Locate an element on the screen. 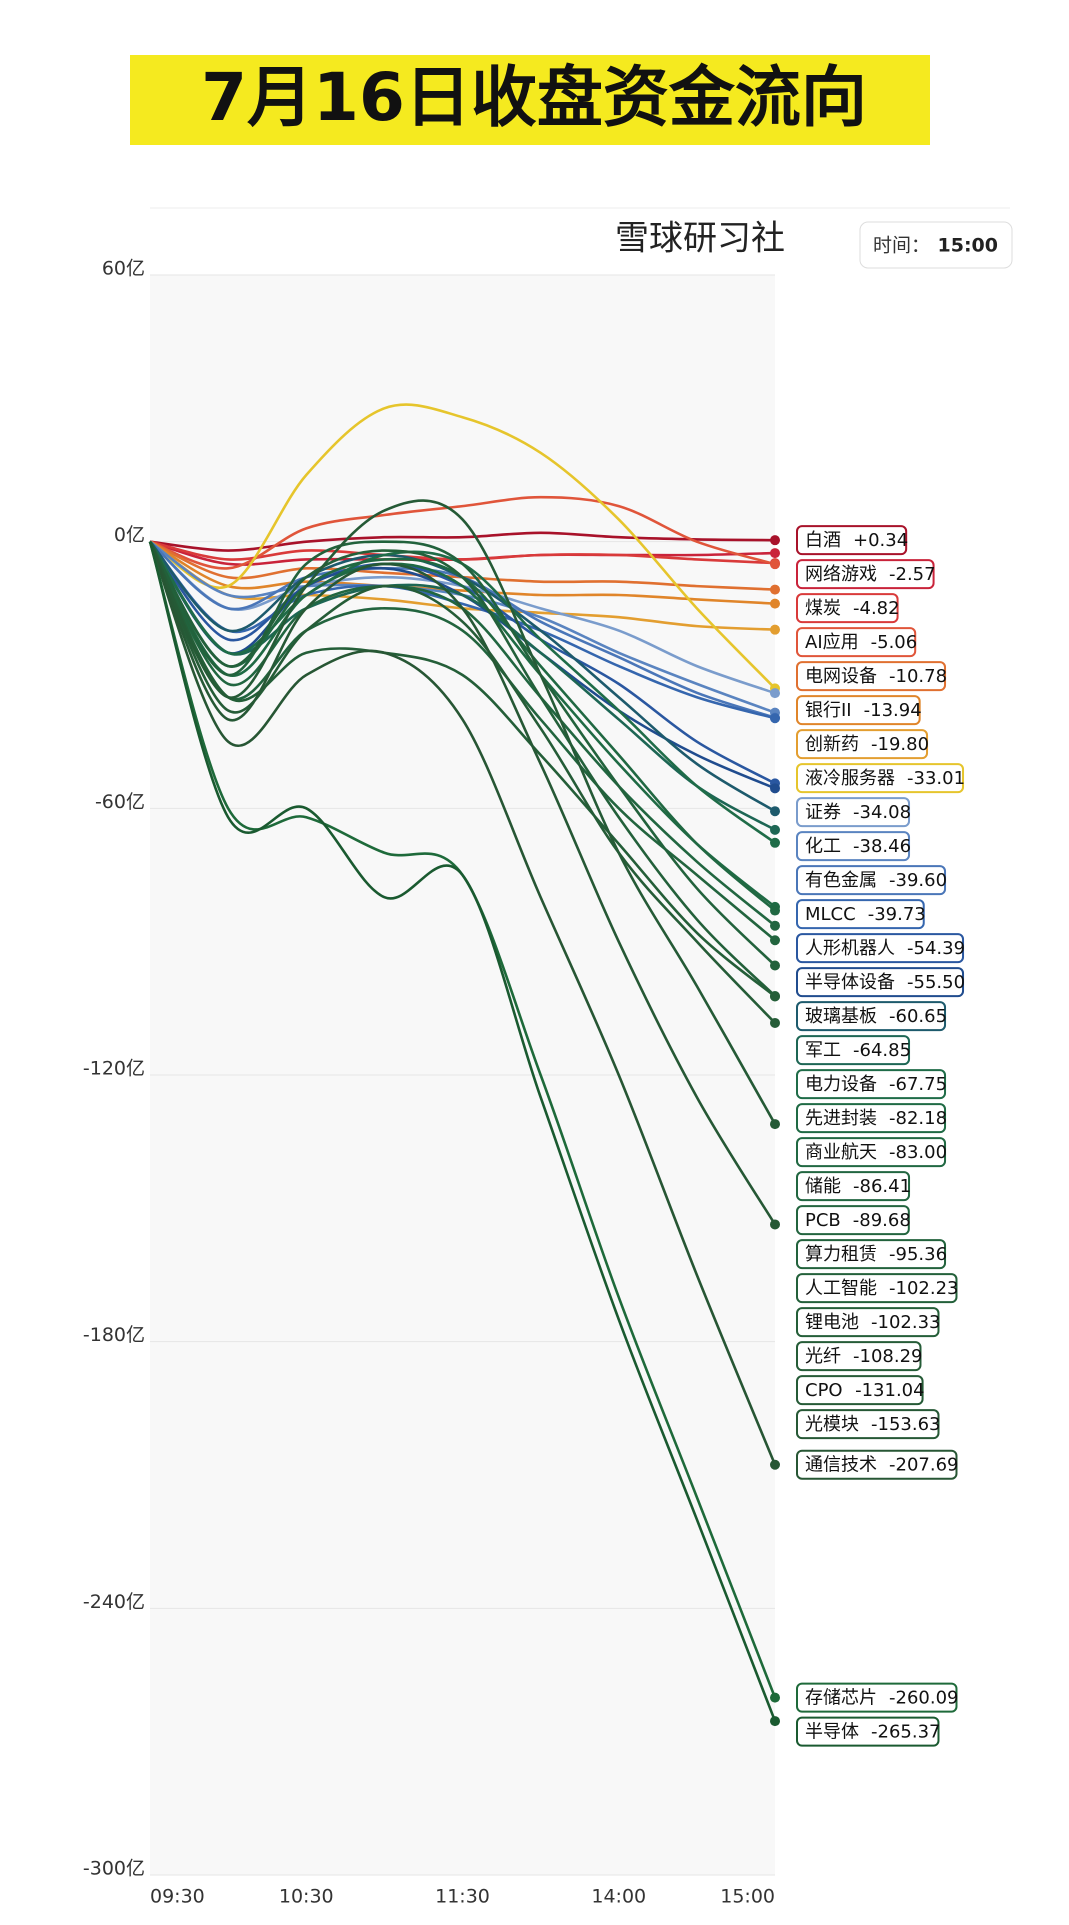 Image resolution: width=1069 pixels, height=1925 pixels. series-name: MLCC is located at coordinates (830, 914).